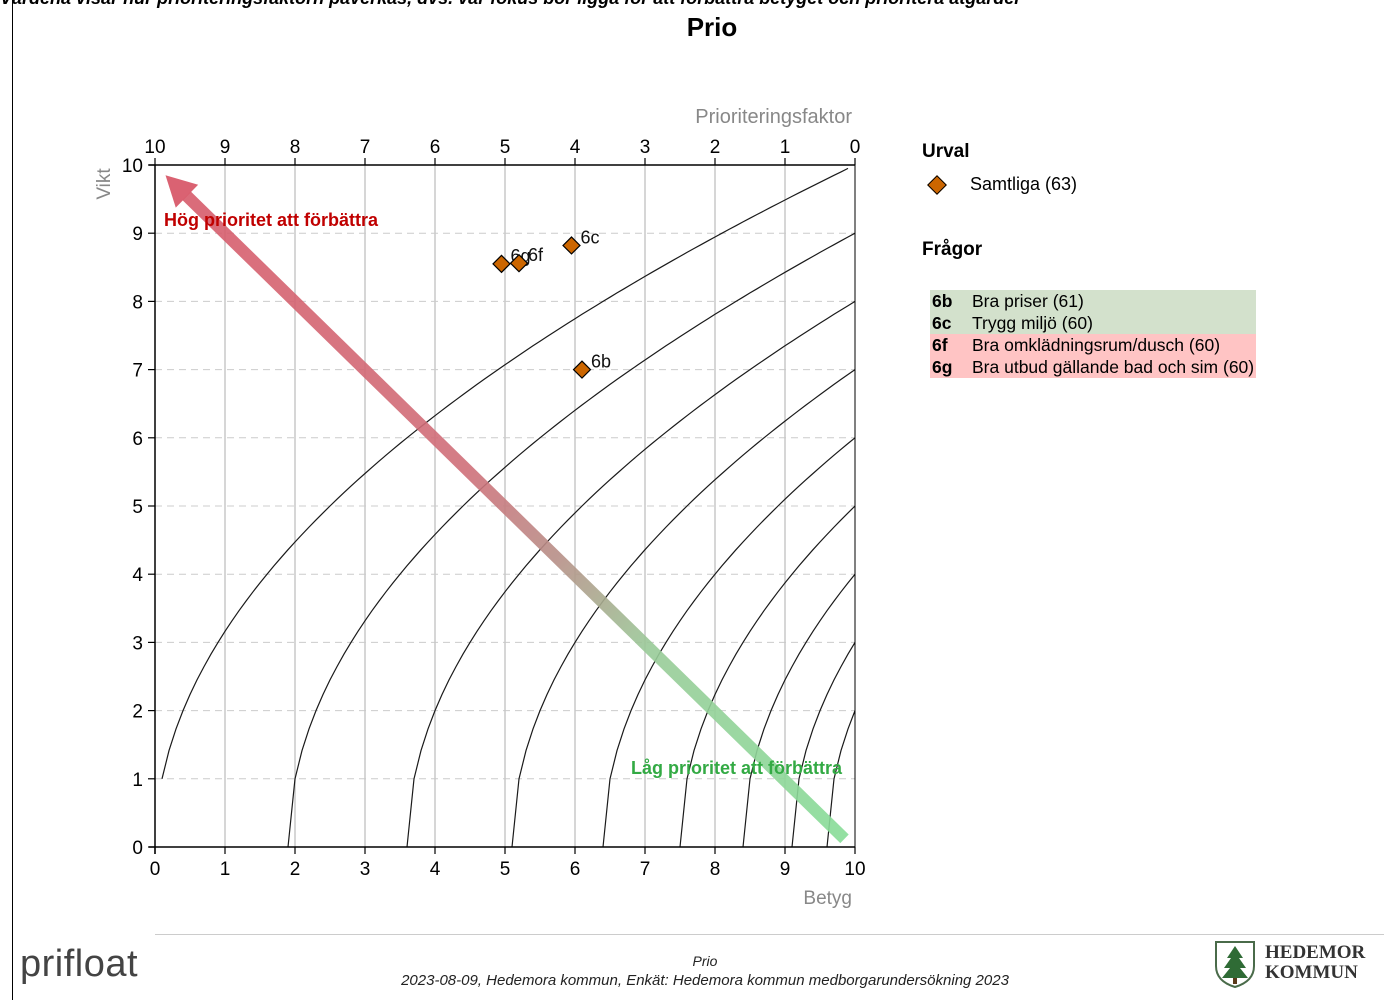 The height and width of the screenshot is (1000, 1384). Describe the element at coordinates (137, 234) in the screenshot. I see `y-tick-label: 9` at that location.